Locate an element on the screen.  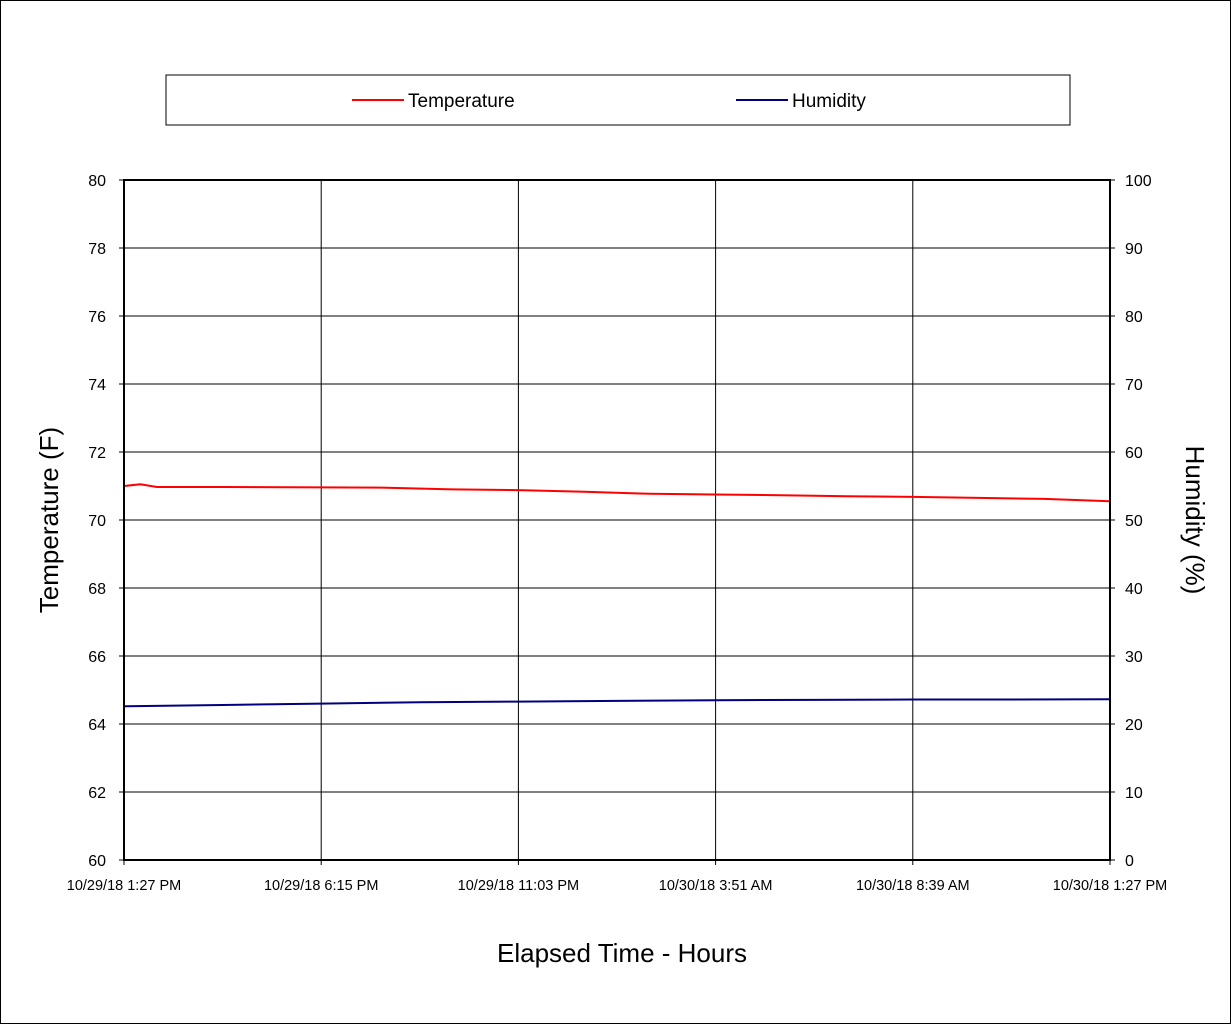
legend-label-humidity: Humidity is located at coordinates (829, 101).